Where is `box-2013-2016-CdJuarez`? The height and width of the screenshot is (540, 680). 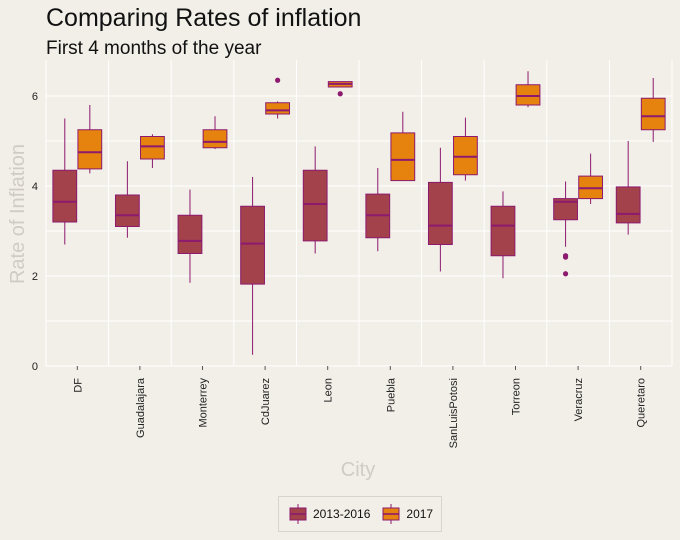
box-2013-2016-CdJuarez is located at coordinates (252, 266).